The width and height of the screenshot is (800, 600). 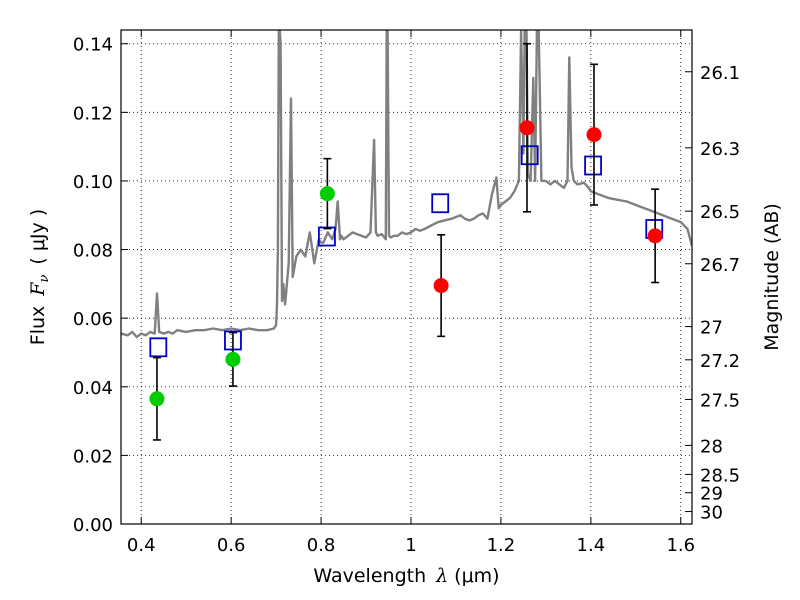 What do you see at coordinates (680, 545) in the screenshot?
I see `x-tick-label: 1.6` at bounding box center [680, 545].